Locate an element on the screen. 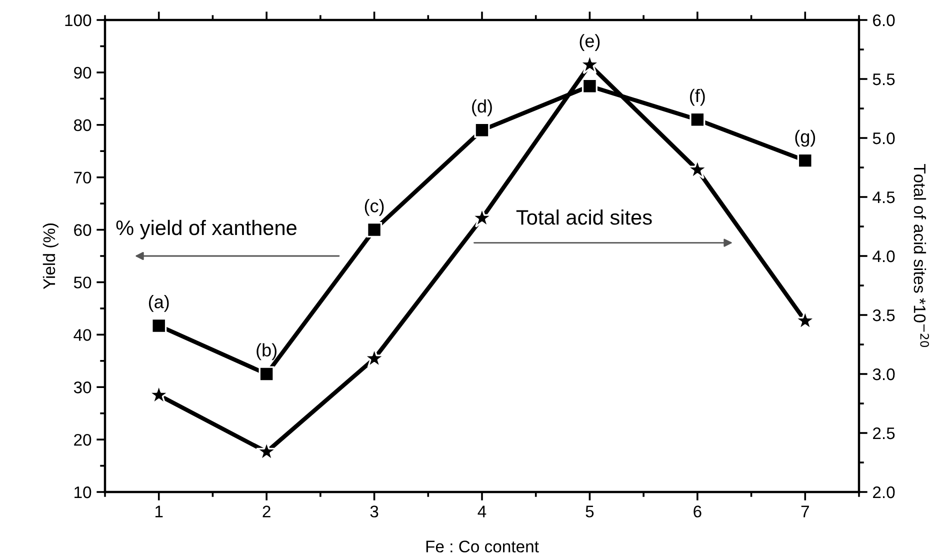  annotation: (f) is located at coordinates (697, 97).